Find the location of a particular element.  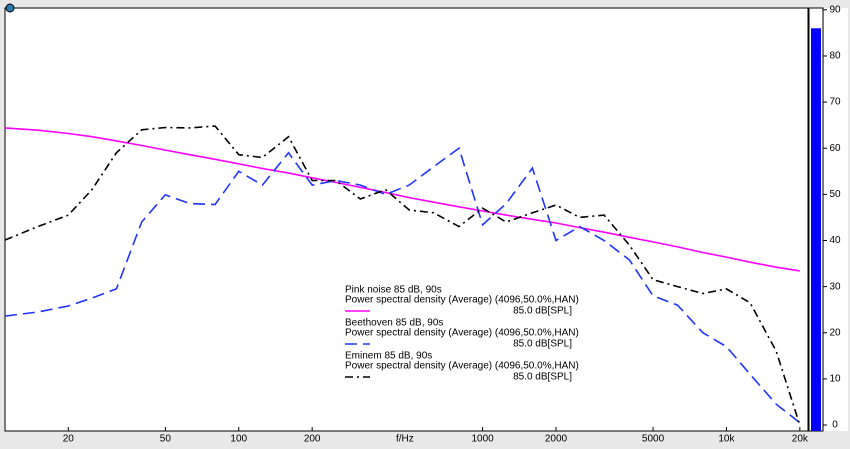

icon is located at coordinates (10, 8).